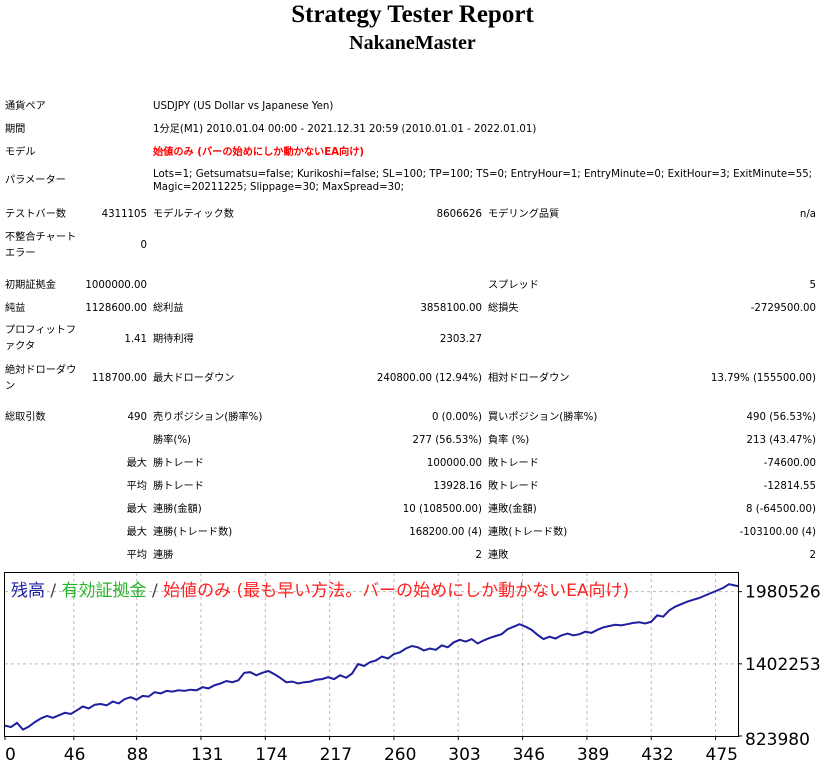  I want to click on legend-model: 始値のみ (最も早い方法。バーの始めにしか動かないEA向け), so click(396, 591).